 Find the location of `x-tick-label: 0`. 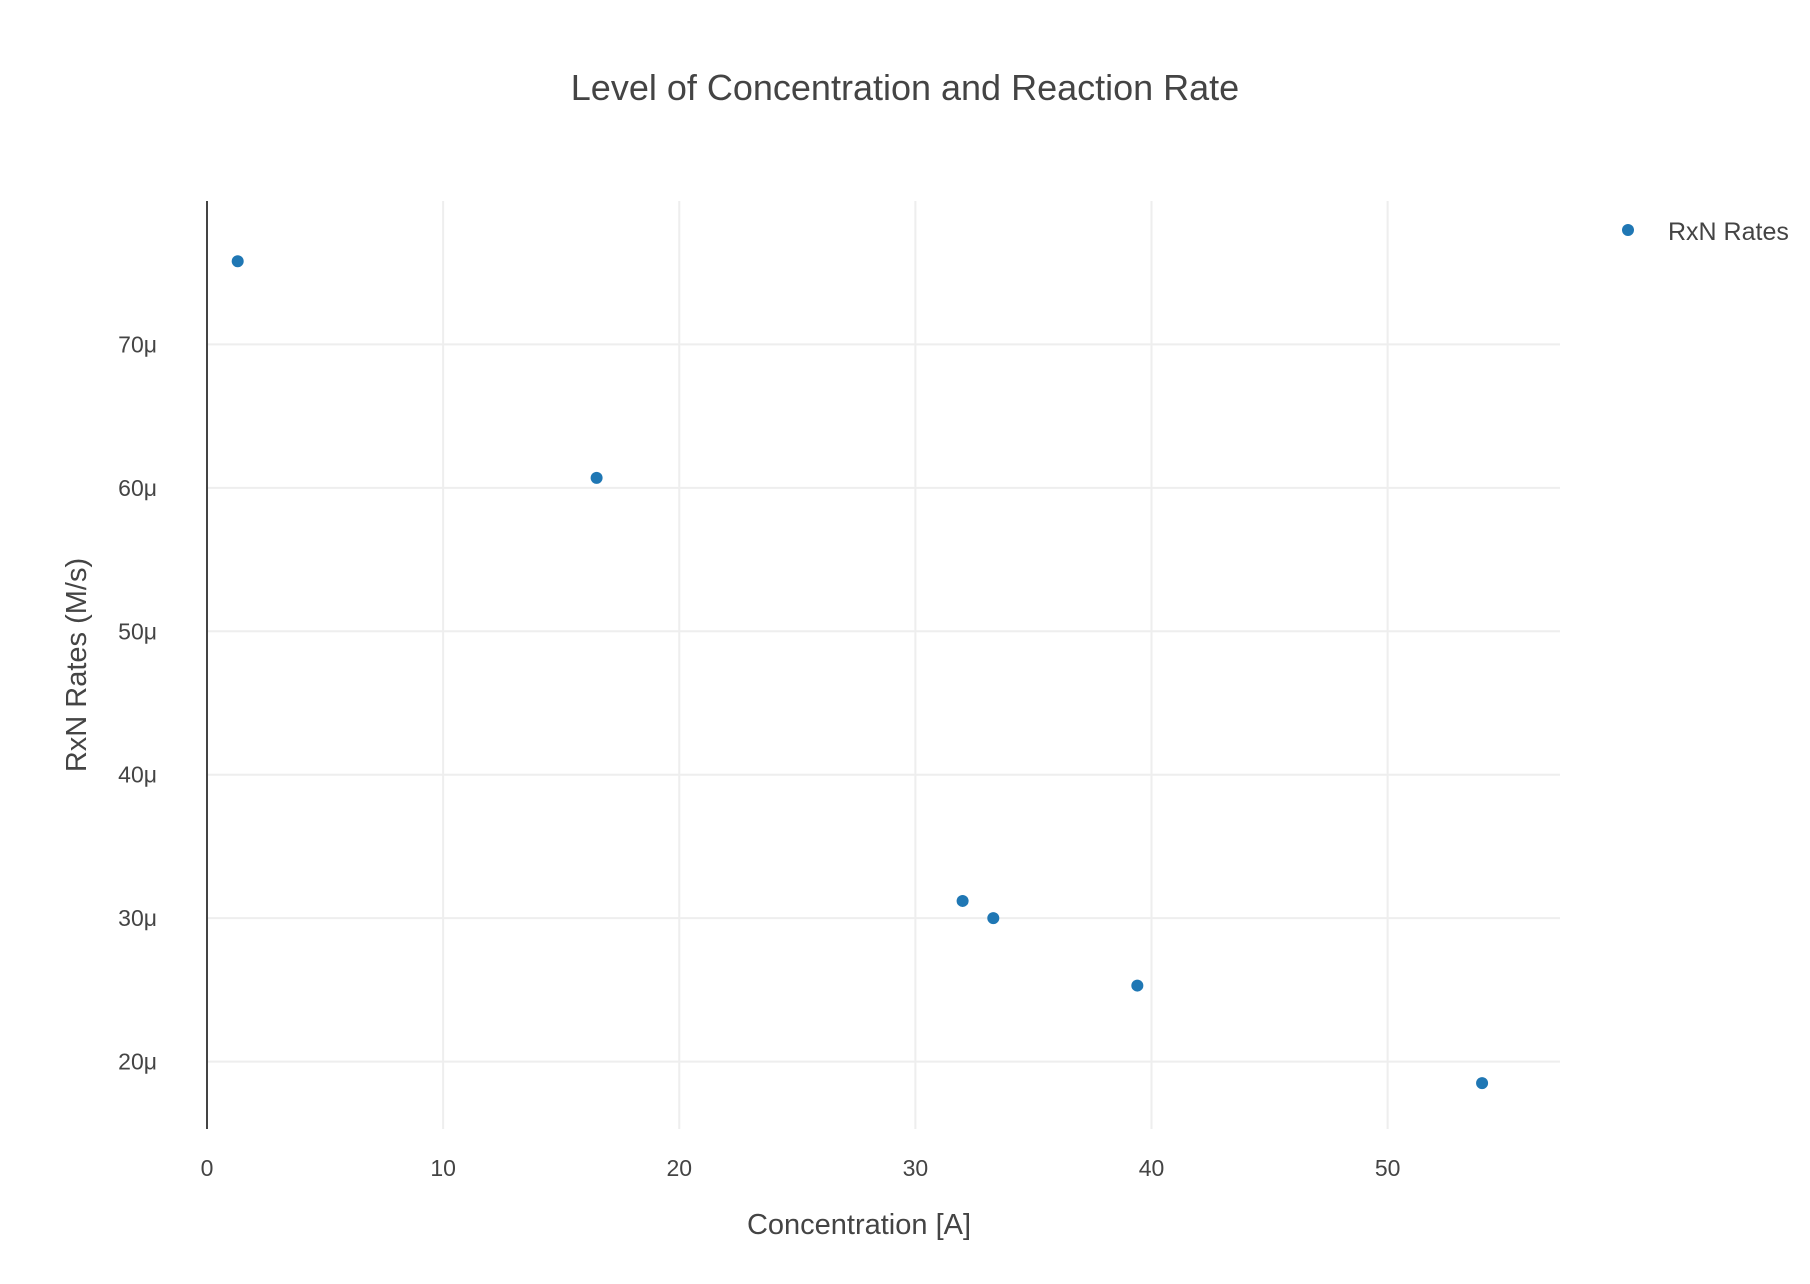

x-tick-label: 0 is located at coordinates (207, 1168).